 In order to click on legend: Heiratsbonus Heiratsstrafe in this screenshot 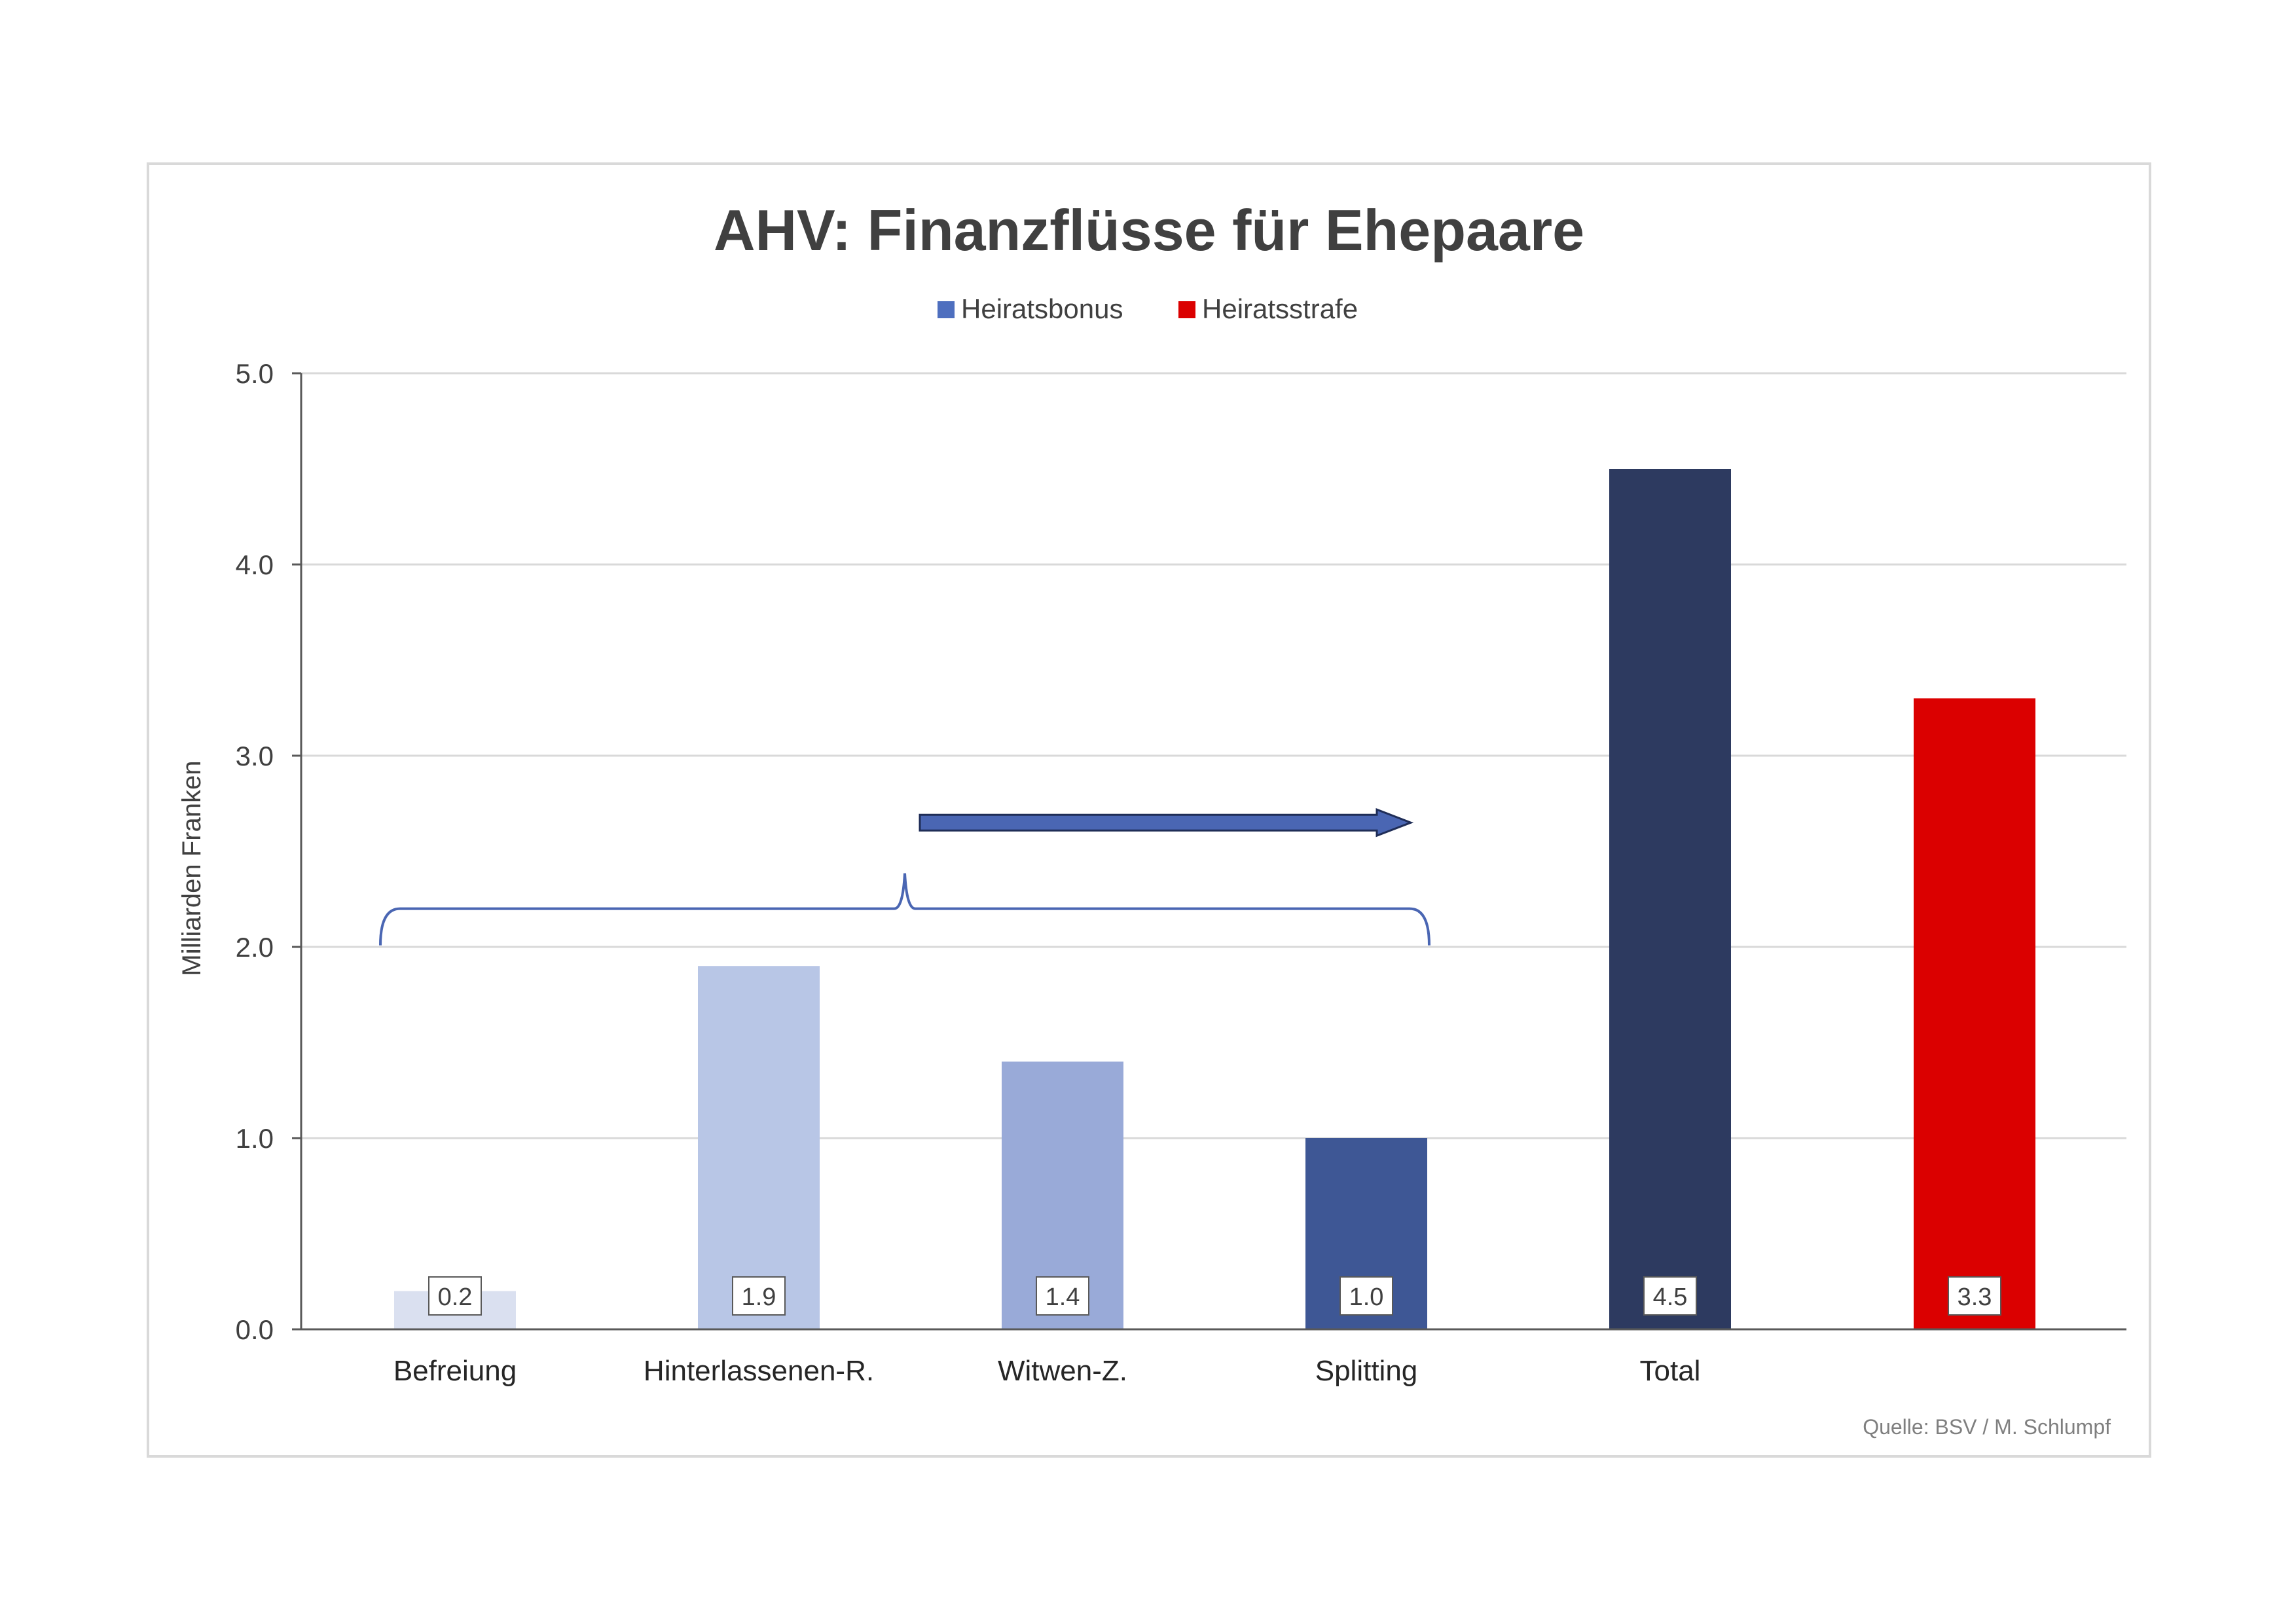, I will do `click(1148, 308)`.